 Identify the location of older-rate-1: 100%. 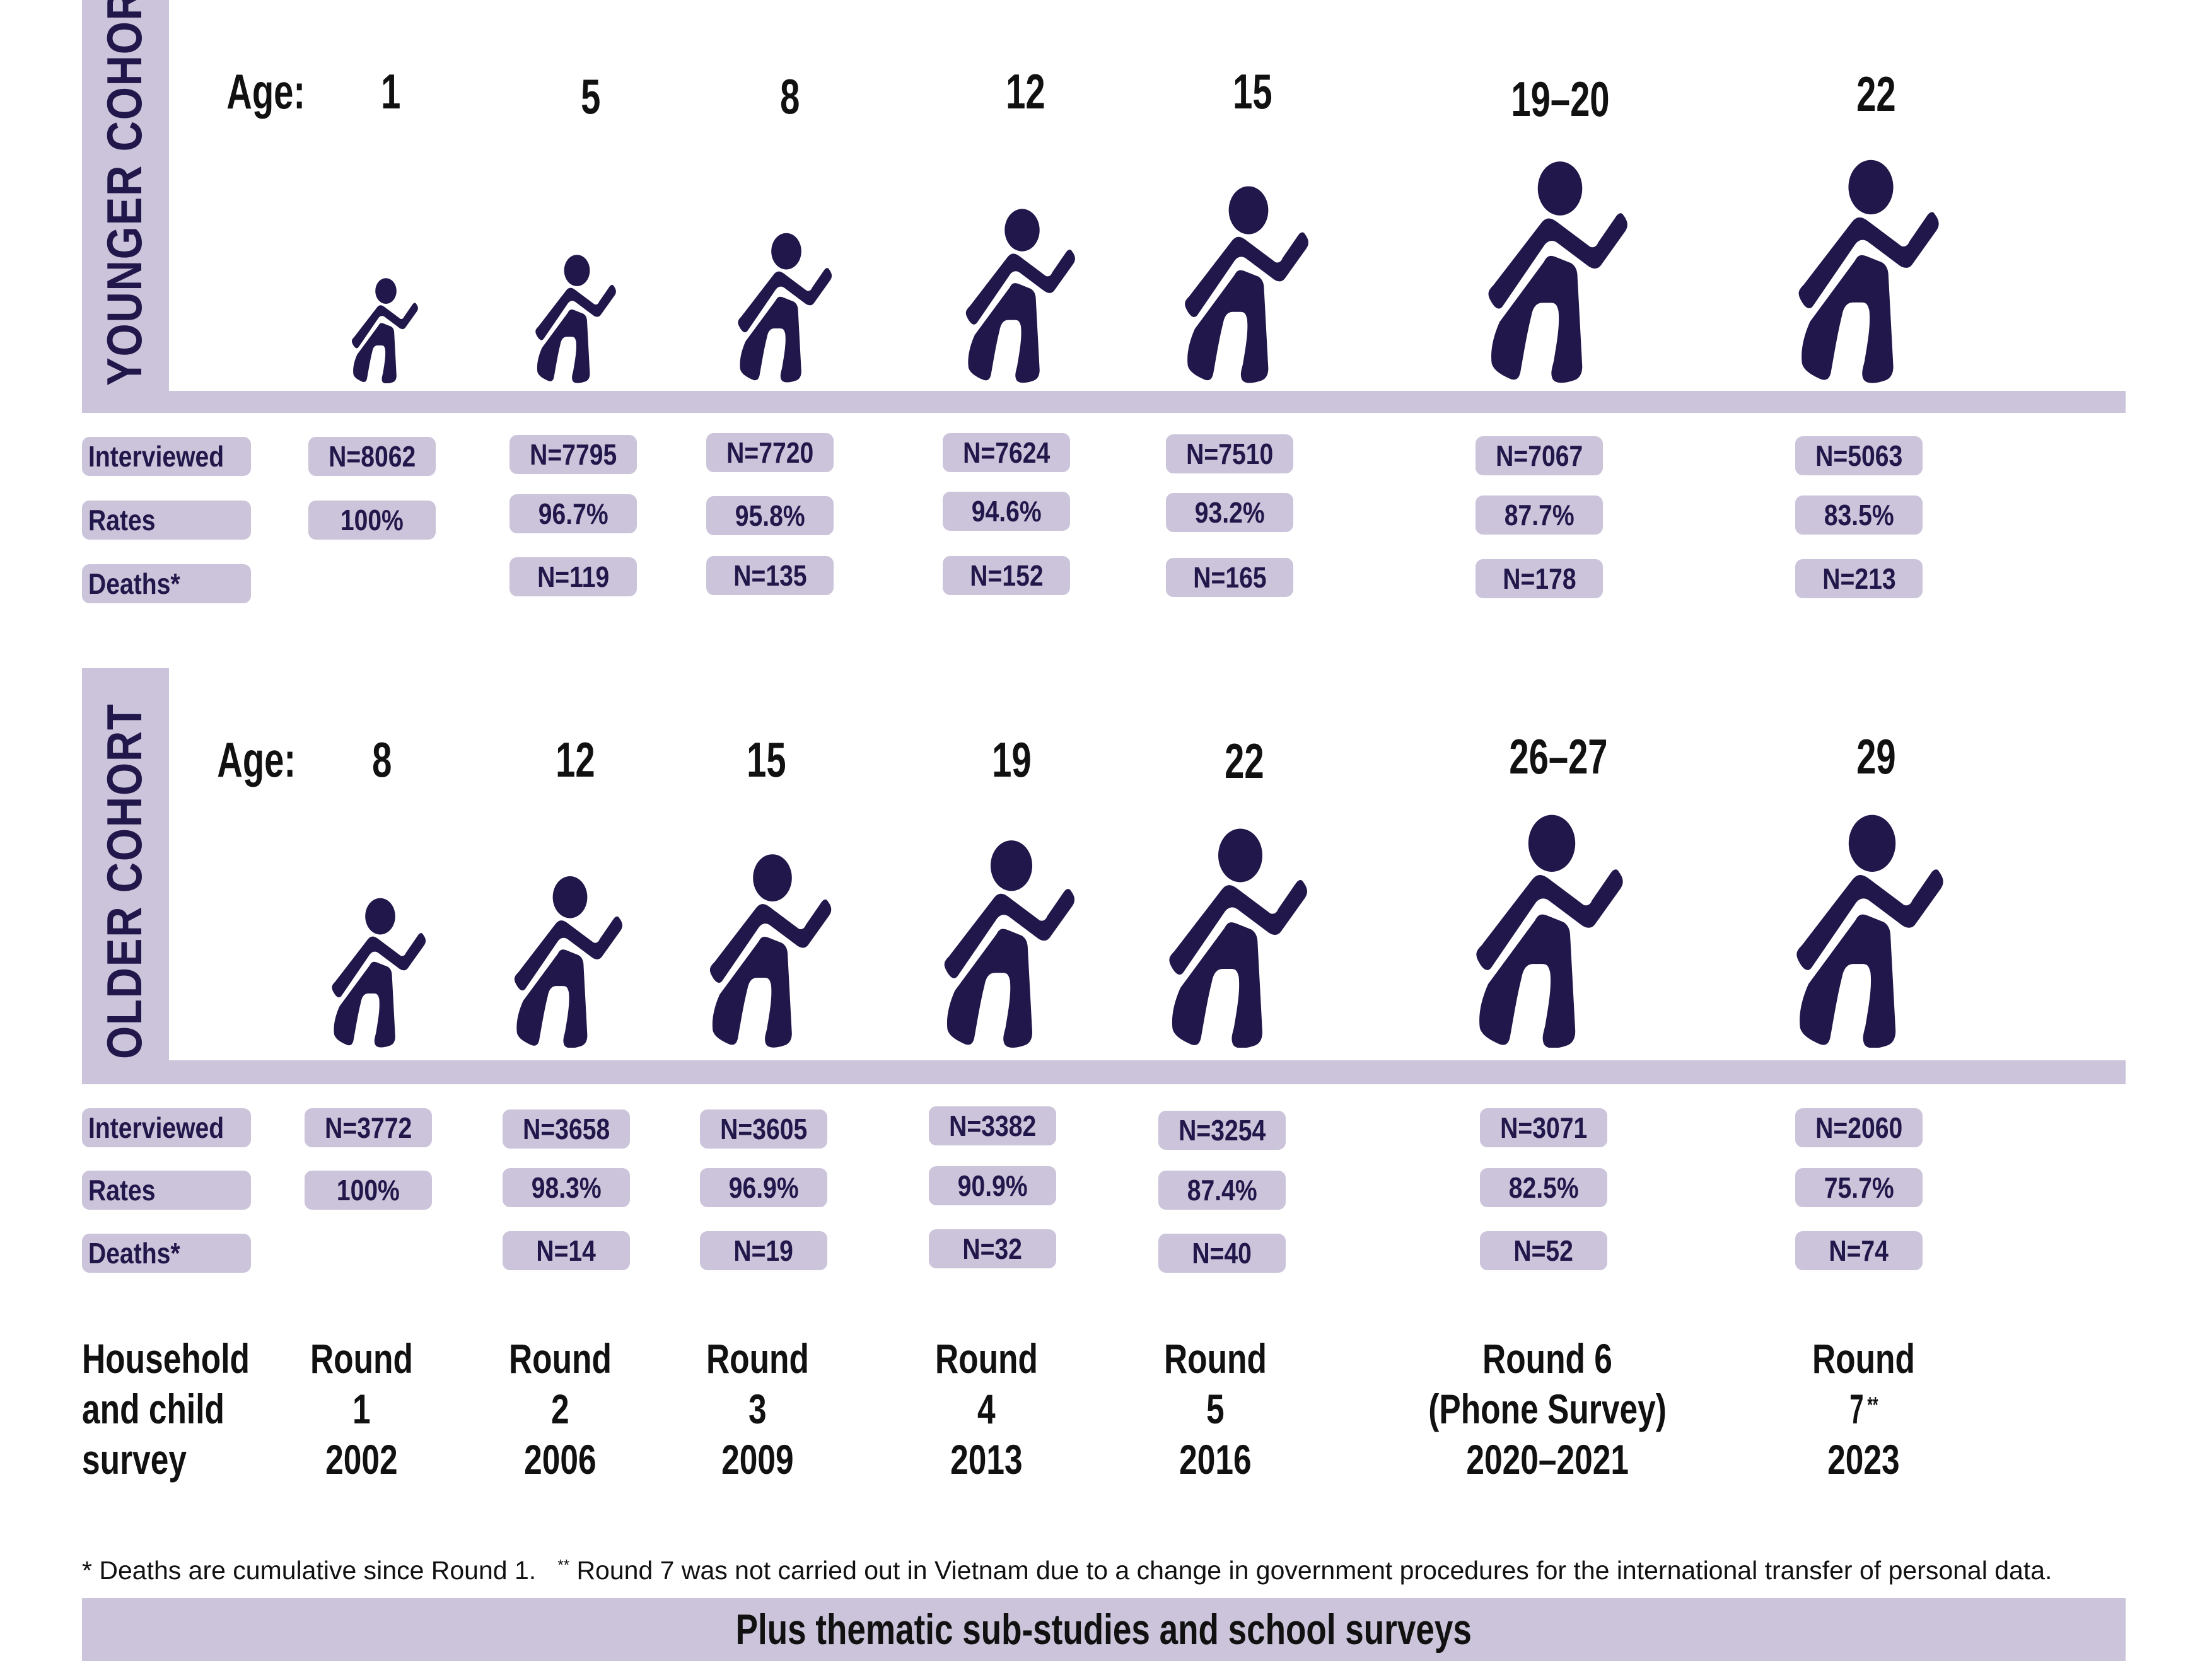
(368, 1190).